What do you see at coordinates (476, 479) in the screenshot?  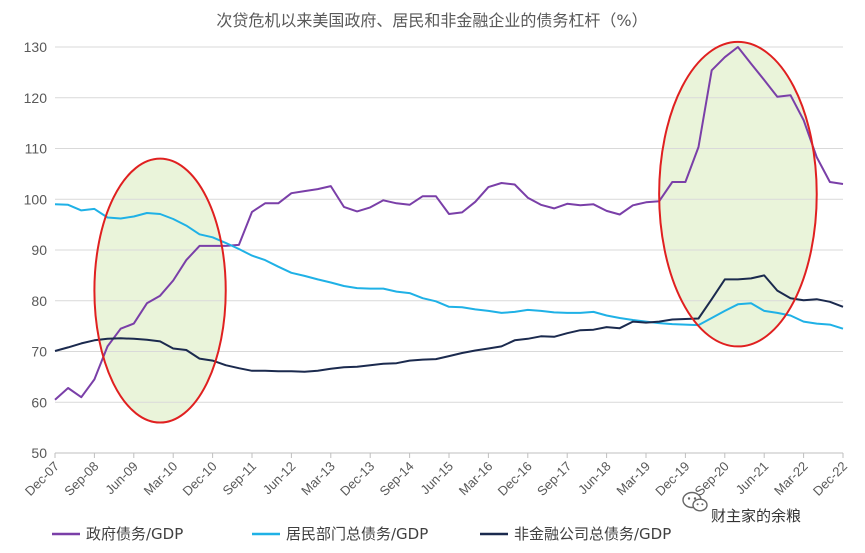 I see `x-tick-label: Mar-16` at bounding box center [476, 479].